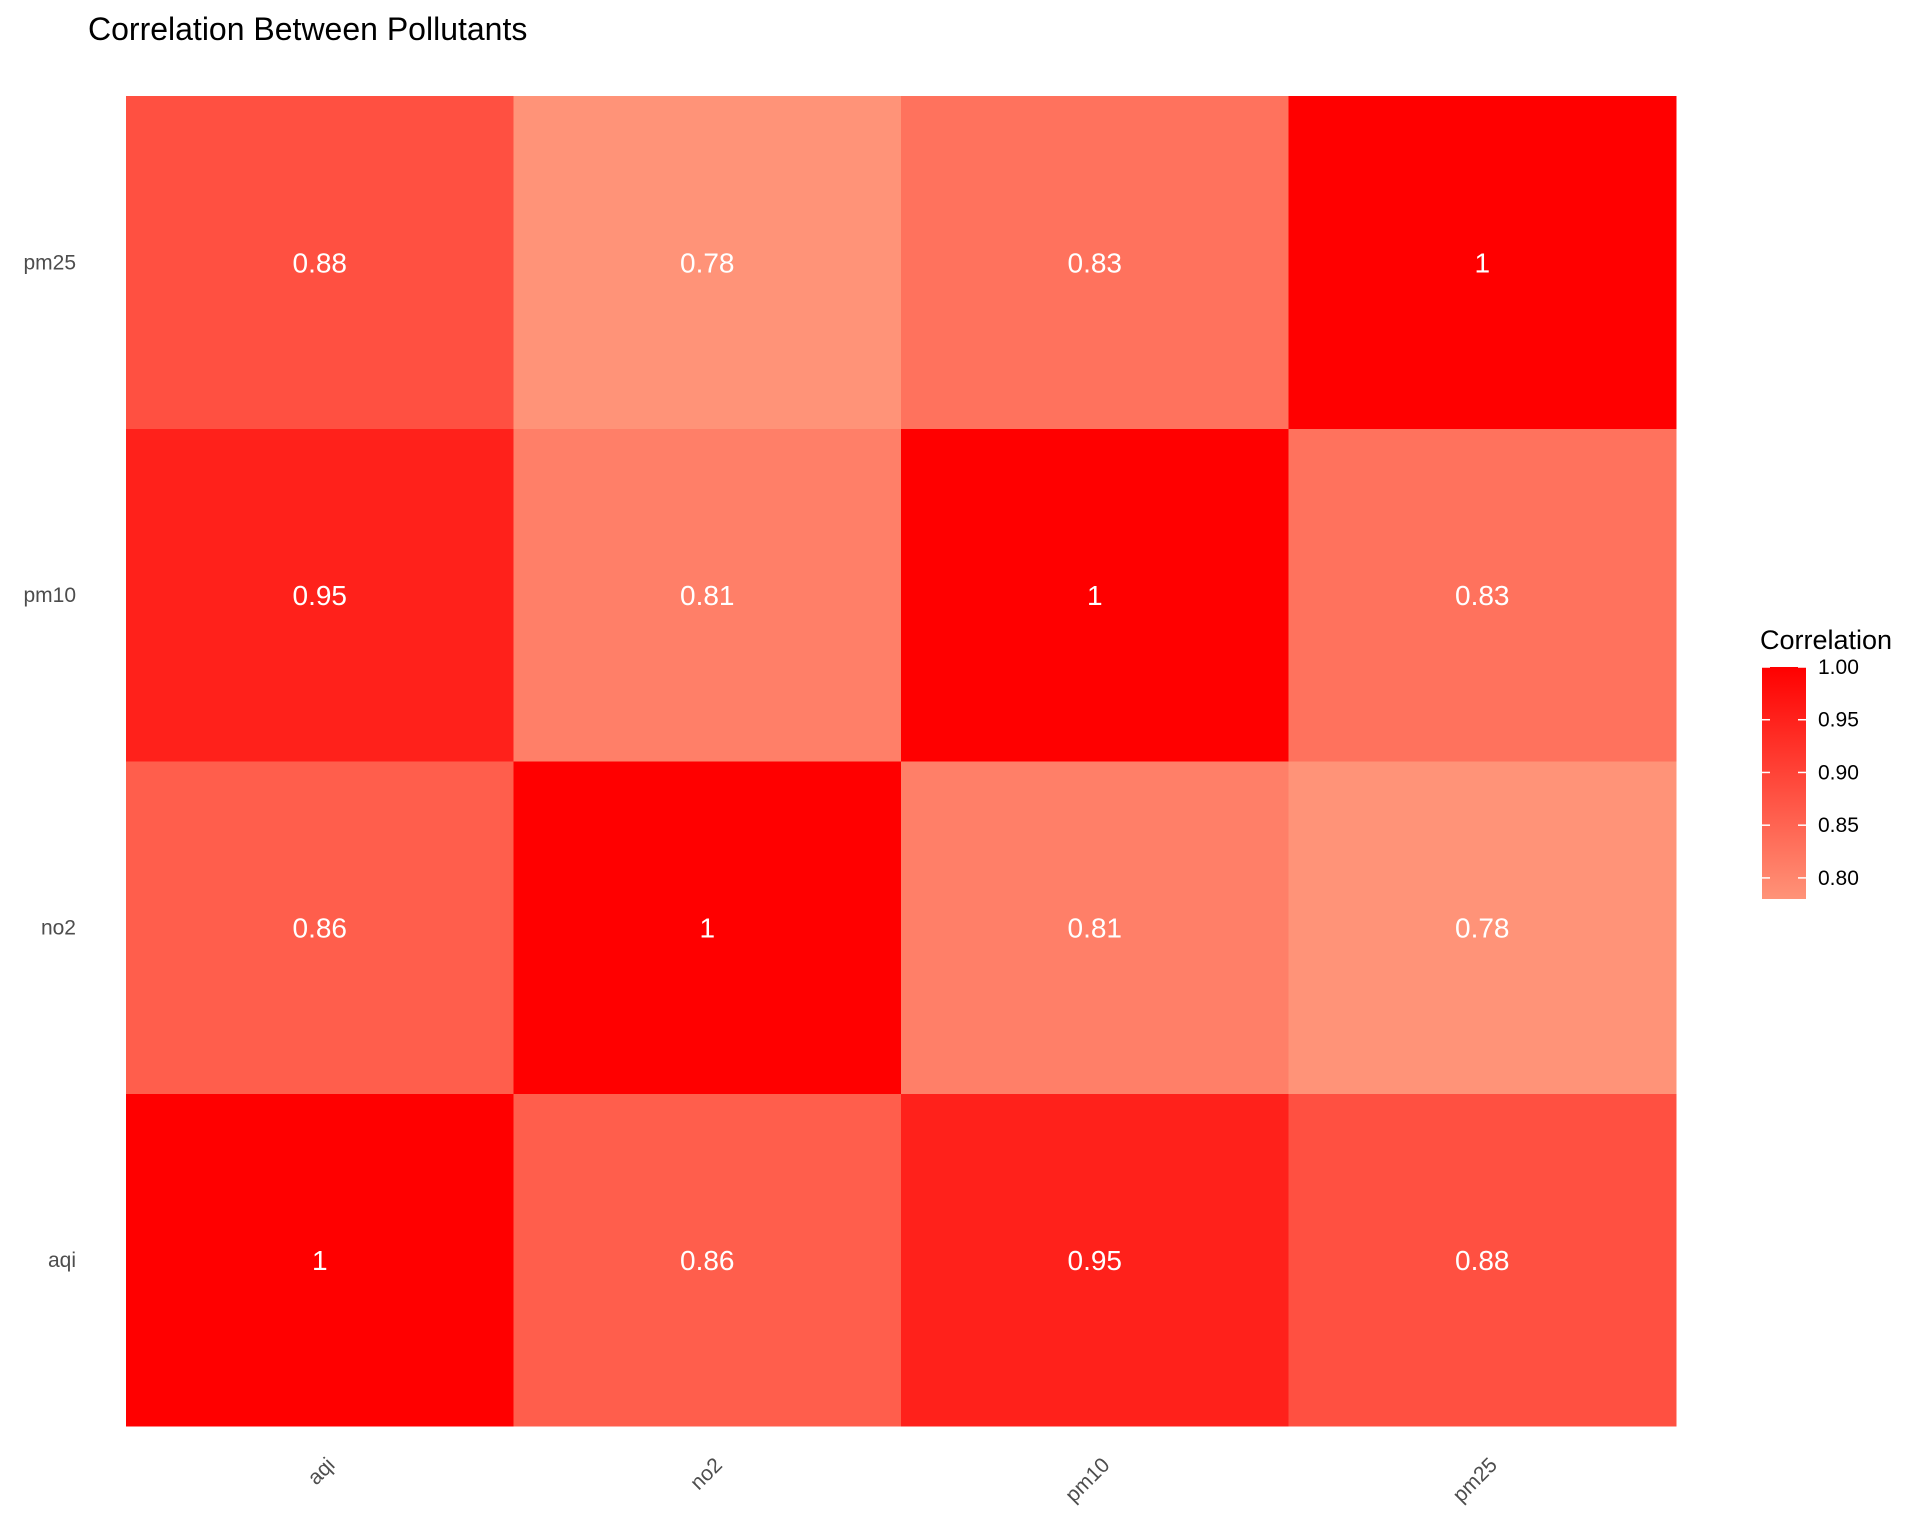 This screenshot has height=1536, width=1920. Describe the element at coordinates (1784, 783) in the screenshot. I see `legend-color-bar` at that location.